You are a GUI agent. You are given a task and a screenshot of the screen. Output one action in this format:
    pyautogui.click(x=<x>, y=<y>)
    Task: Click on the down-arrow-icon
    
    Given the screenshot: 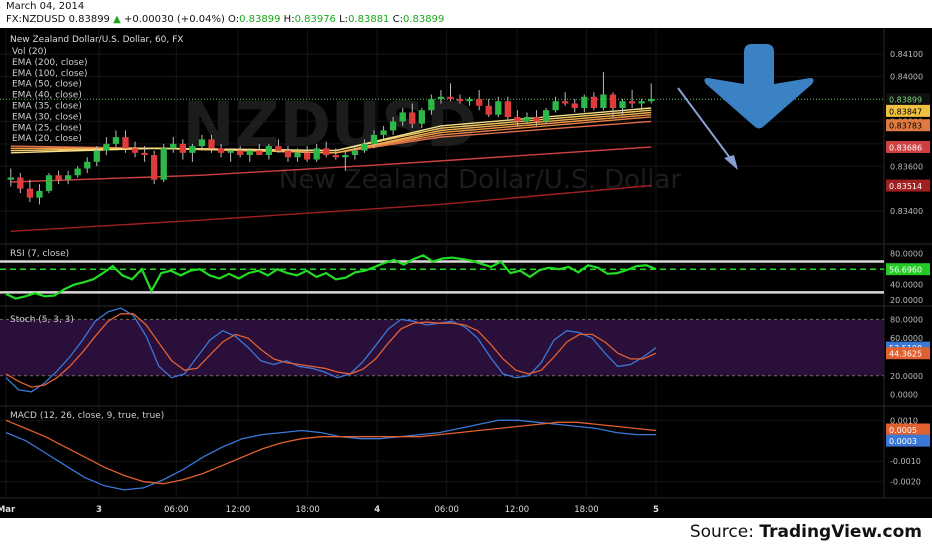 What is the action you would take?
    pyautogui.click(x=759, y=86)
    